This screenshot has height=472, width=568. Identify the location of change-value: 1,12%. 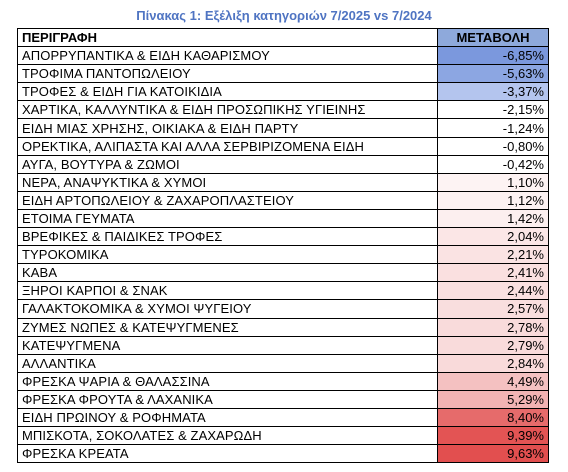
(493, 200).